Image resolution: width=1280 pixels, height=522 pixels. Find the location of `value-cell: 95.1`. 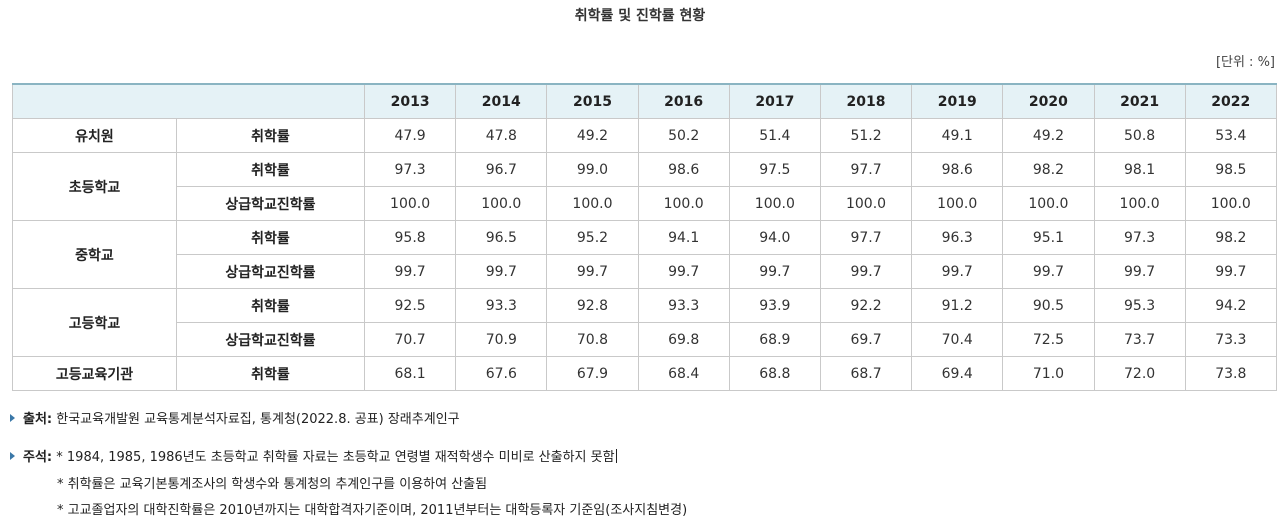

value-cell: 95.1 is located at coordinates (1048, 237).